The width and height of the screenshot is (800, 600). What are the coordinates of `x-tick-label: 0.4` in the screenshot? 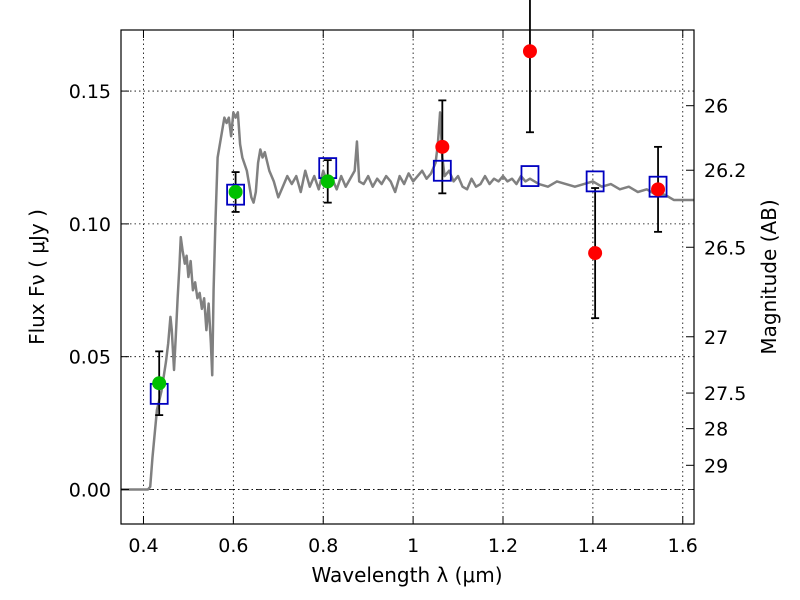 It's located at (143, 546).